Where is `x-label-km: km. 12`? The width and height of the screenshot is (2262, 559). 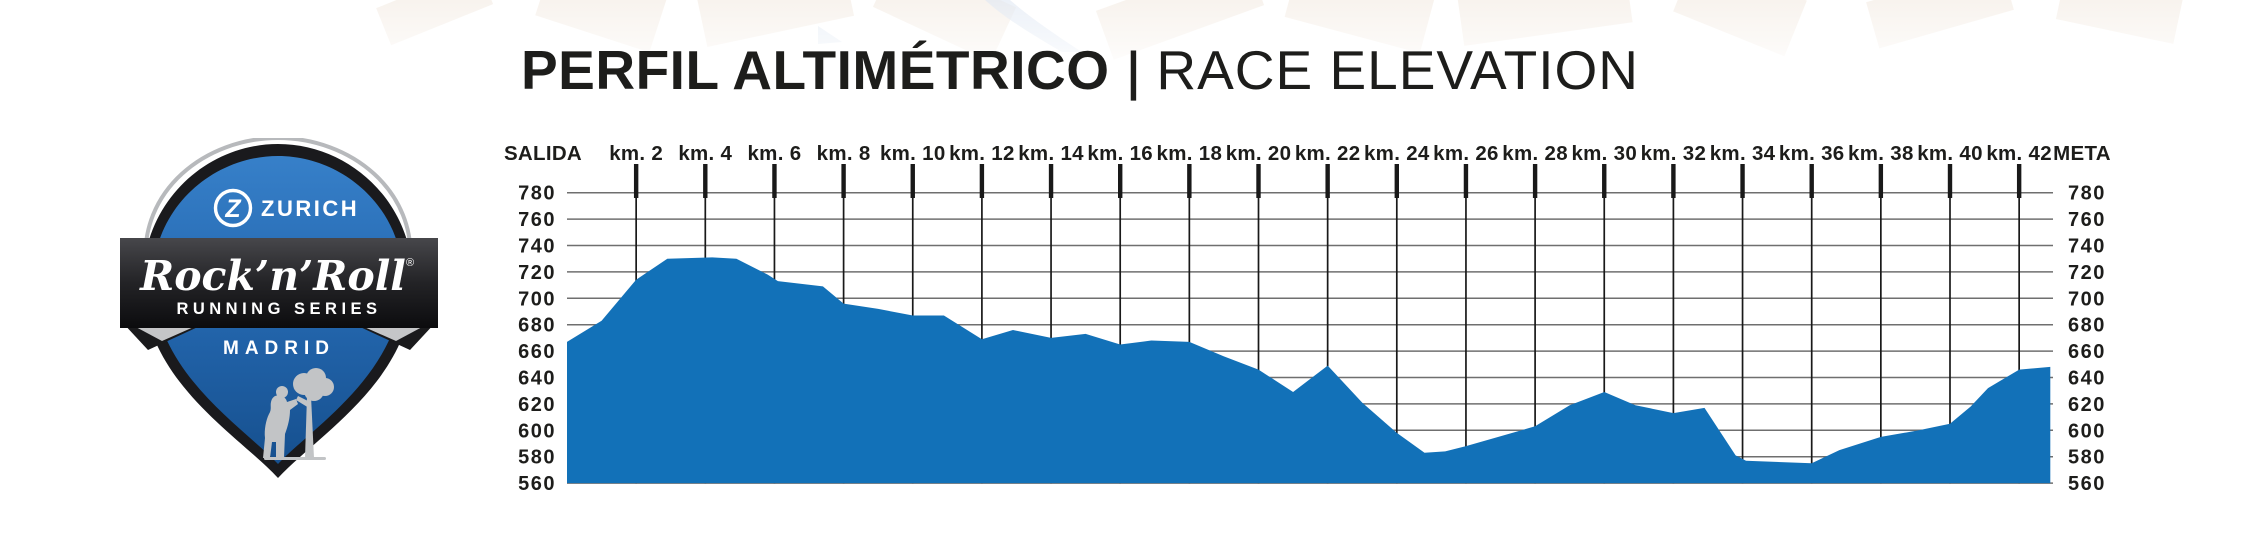
x-label-km: km. 12 is located at coordinates (982, 153).